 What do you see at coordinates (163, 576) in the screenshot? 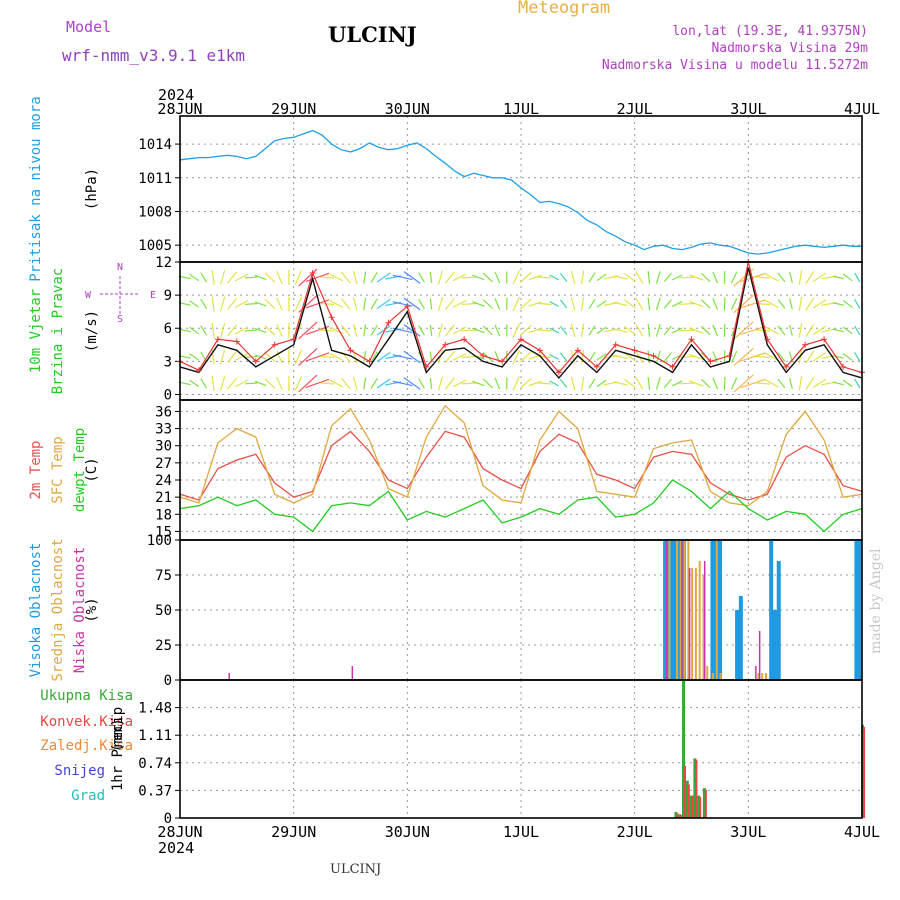
I see `y-tick-label: 75` at bounding box center [163, 576].